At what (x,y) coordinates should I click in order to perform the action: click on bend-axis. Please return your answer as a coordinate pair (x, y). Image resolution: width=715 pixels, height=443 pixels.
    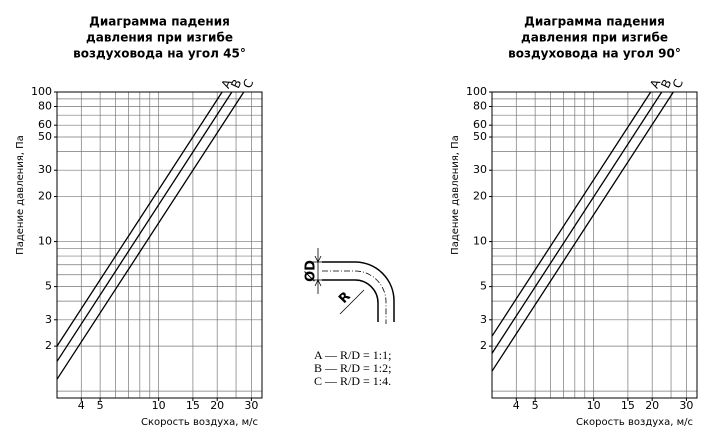
    Looking at the image, I should click on (354, 297).